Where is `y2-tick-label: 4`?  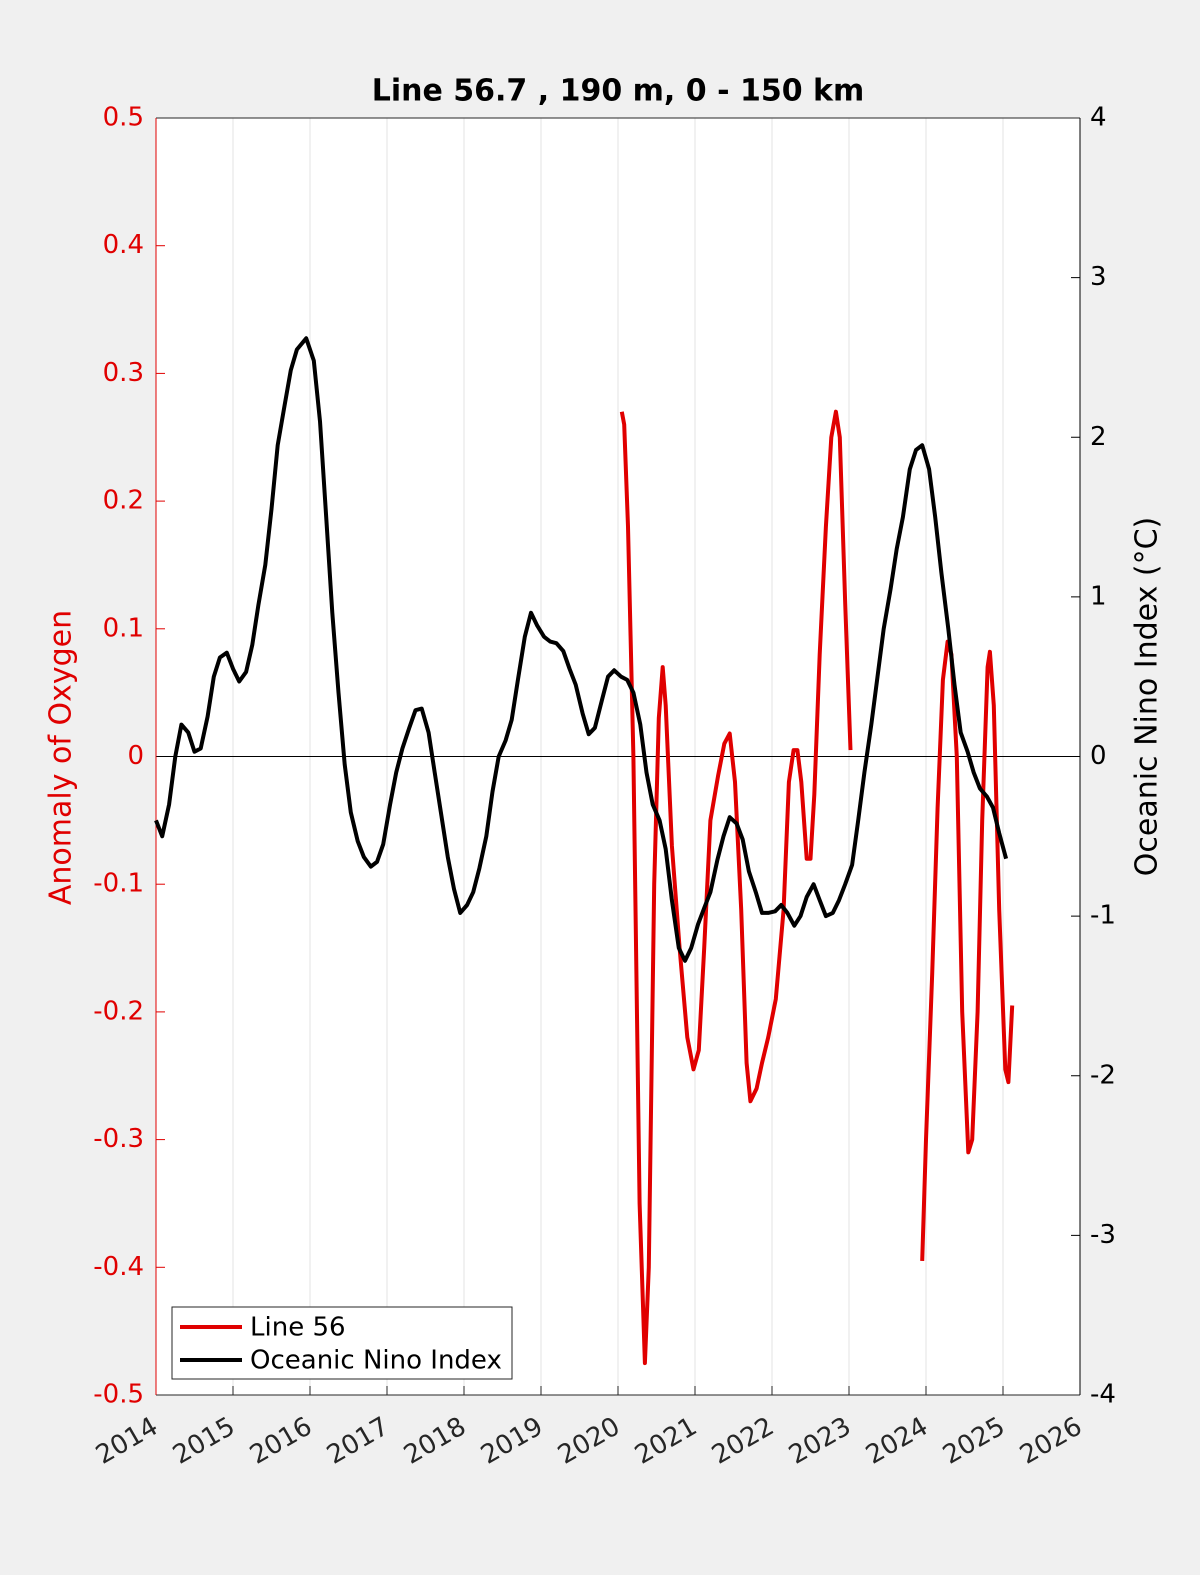
y2-tick-label: 4 is located at coordinates (1098, 118).